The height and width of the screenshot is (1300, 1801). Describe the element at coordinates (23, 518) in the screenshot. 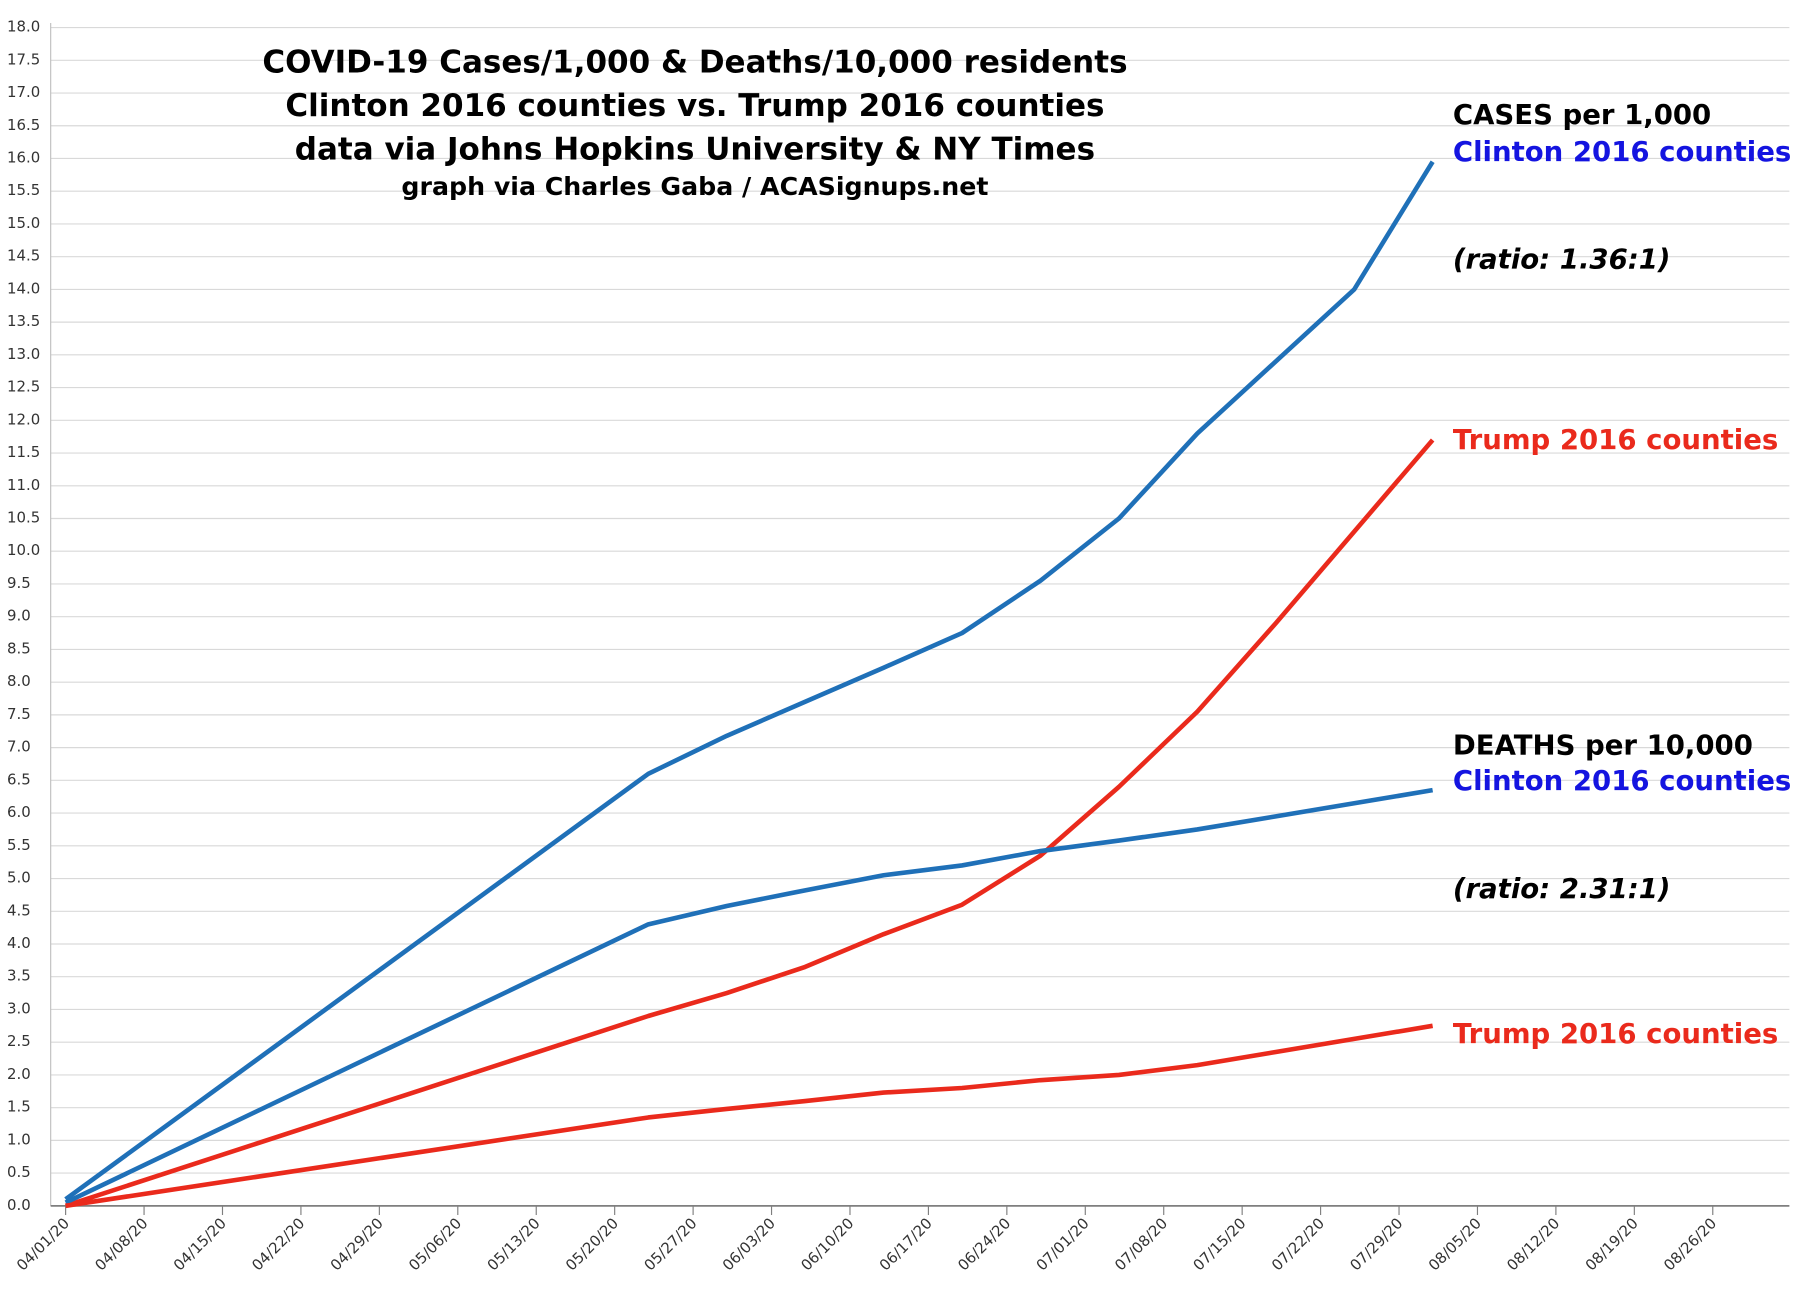

I see `y-tick-label: 10.5` at that location.